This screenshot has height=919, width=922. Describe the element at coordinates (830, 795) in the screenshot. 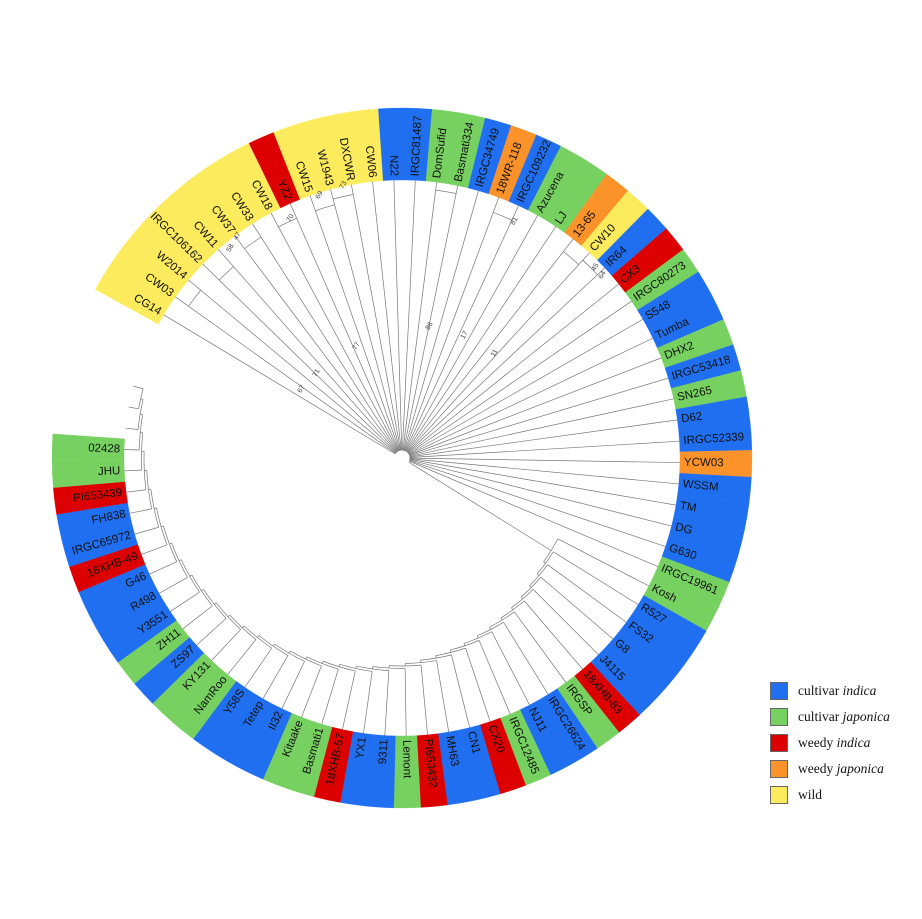

I see `legend-item-wild: wild` at that location.